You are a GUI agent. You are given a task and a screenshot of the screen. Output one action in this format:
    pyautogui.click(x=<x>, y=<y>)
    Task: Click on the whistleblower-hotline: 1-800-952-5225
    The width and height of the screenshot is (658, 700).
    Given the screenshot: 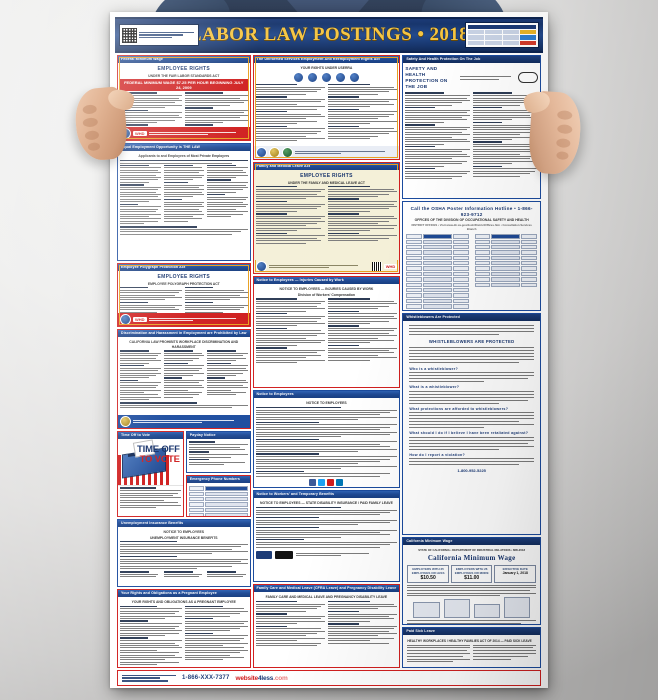 What is the action you would take?
    pyautogui.click(x=471, y=471)
    